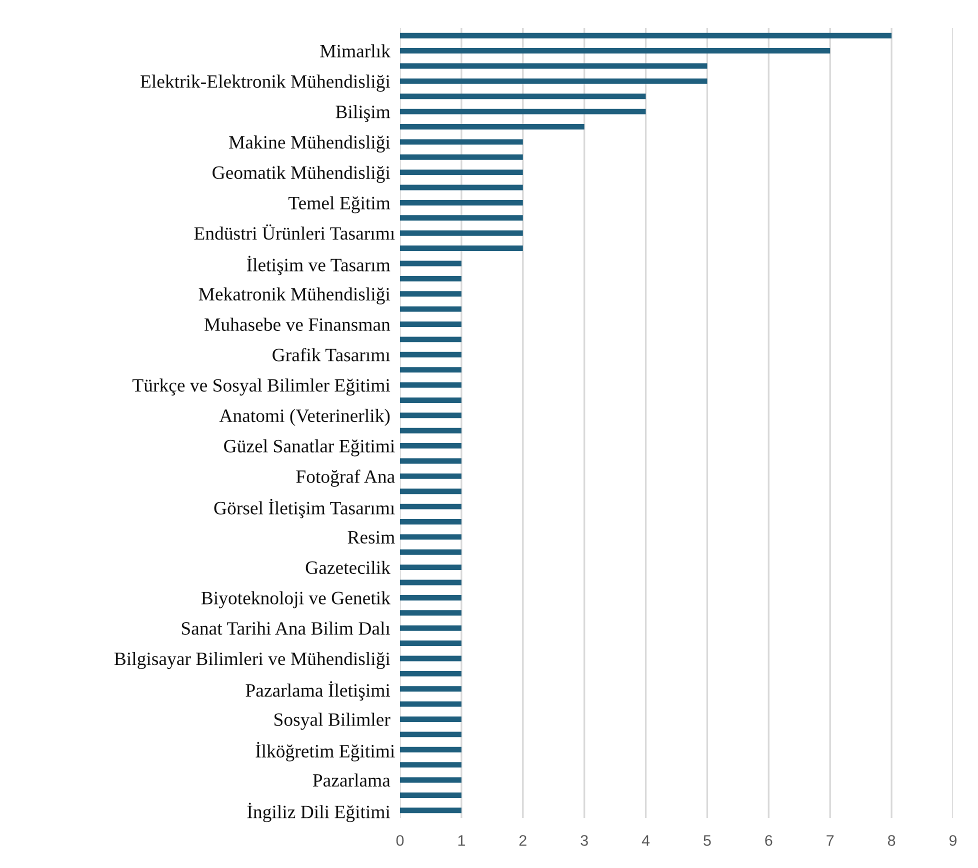  Describe the element at coordinates (325, 752) in the screenshot. I see `y-tick-label: İlköğretim Eğitimi` at that location.